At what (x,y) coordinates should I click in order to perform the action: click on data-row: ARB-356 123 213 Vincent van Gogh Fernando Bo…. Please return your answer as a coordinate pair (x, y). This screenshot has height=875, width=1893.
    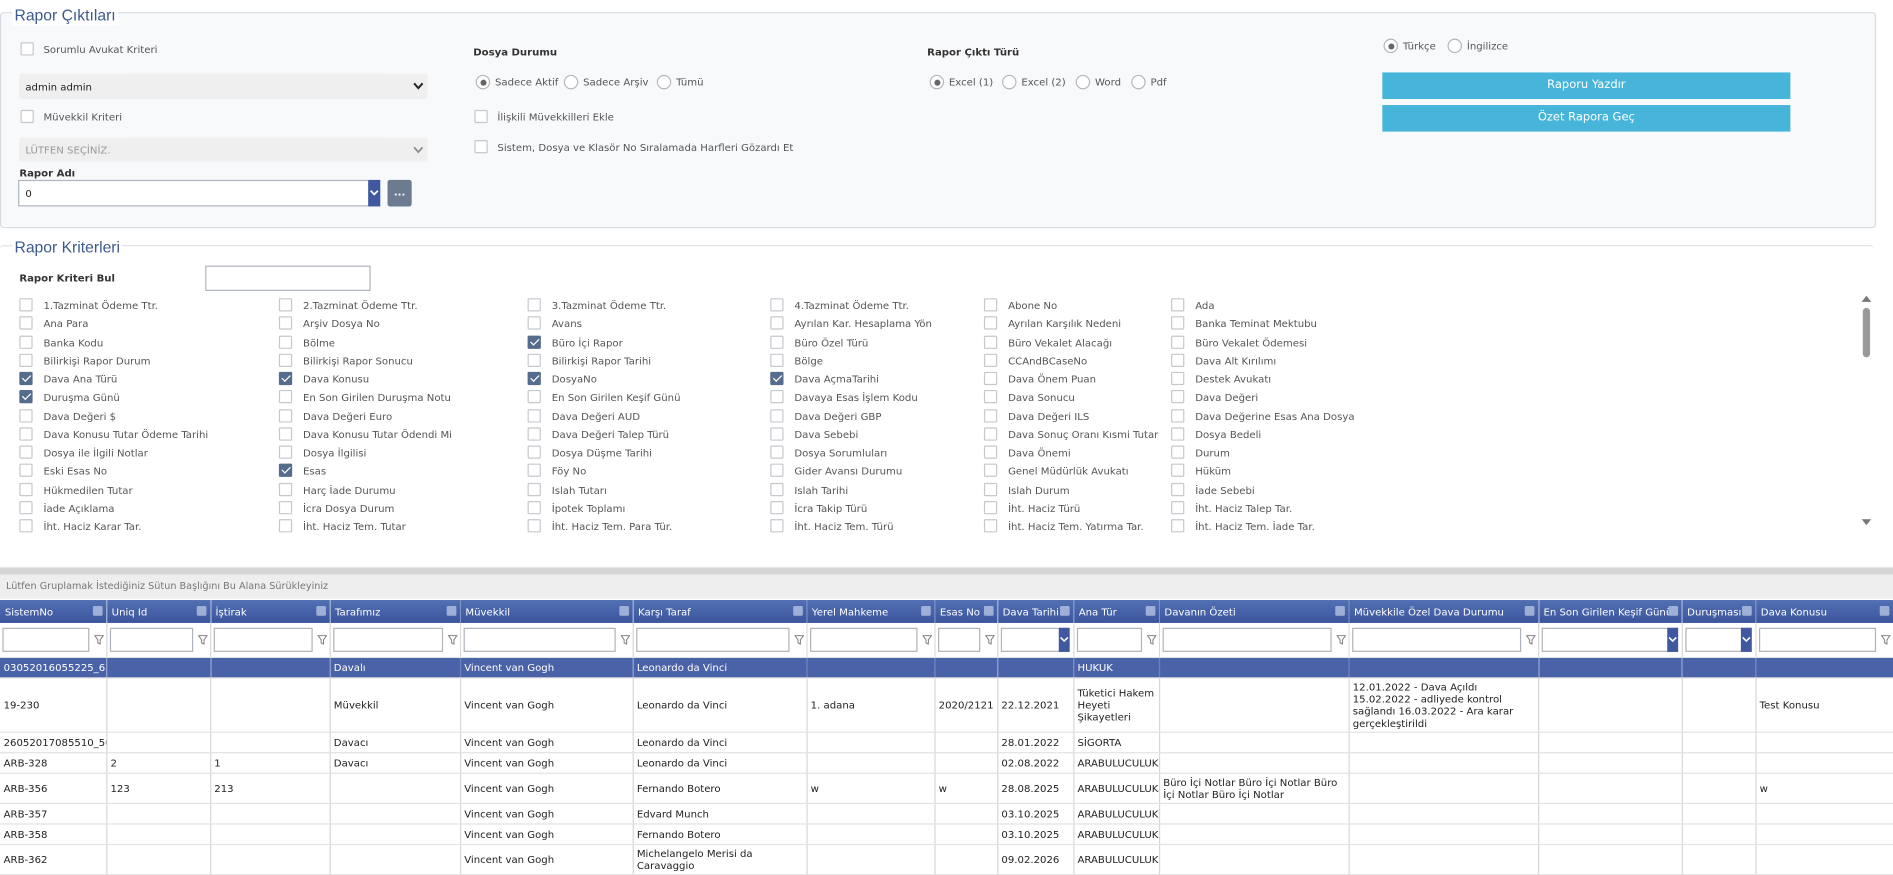
    Looking at the image, I should click on (946, 789).